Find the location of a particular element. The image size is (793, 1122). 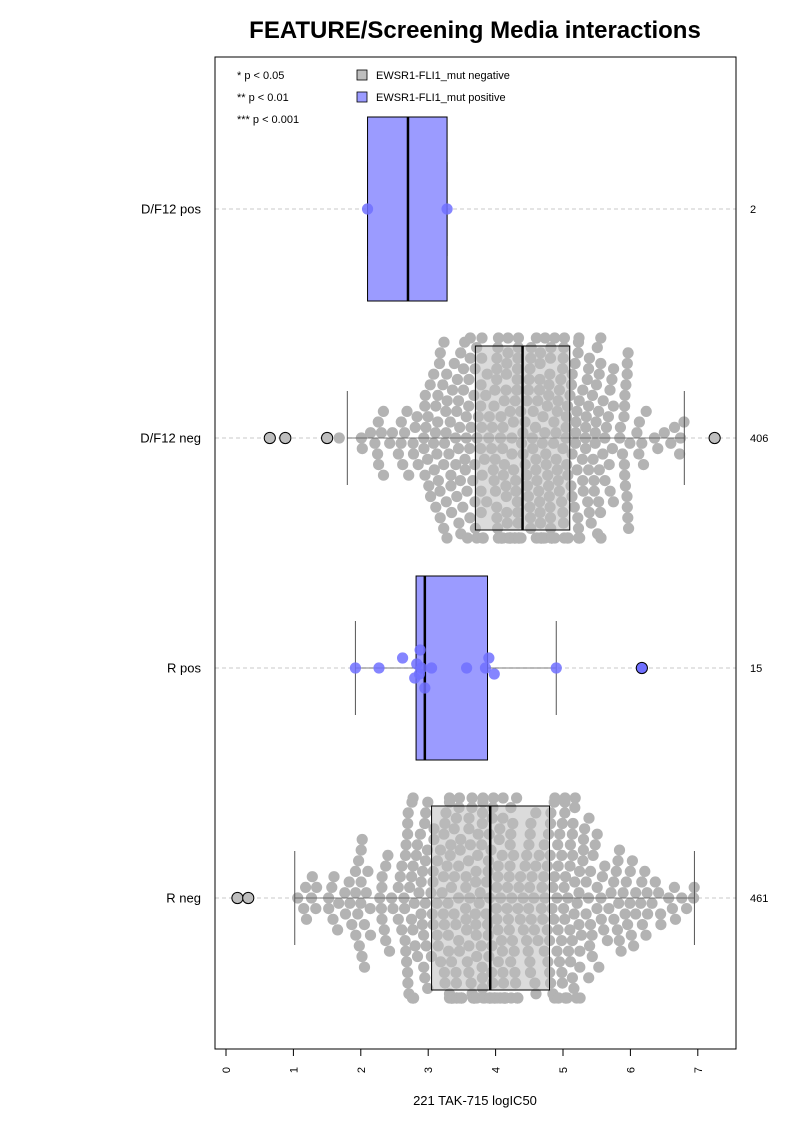

legend-label: EWSR1-FLI1_mut negative is located at coordinates (443, 76).